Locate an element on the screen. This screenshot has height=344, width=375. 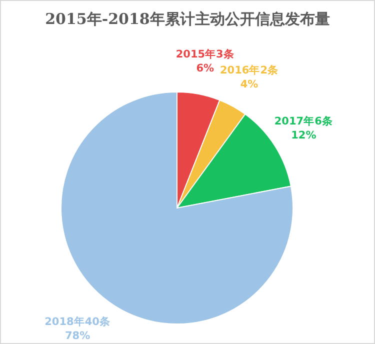
slice-label: 2017年6条 is located at coordinates (303, 121).